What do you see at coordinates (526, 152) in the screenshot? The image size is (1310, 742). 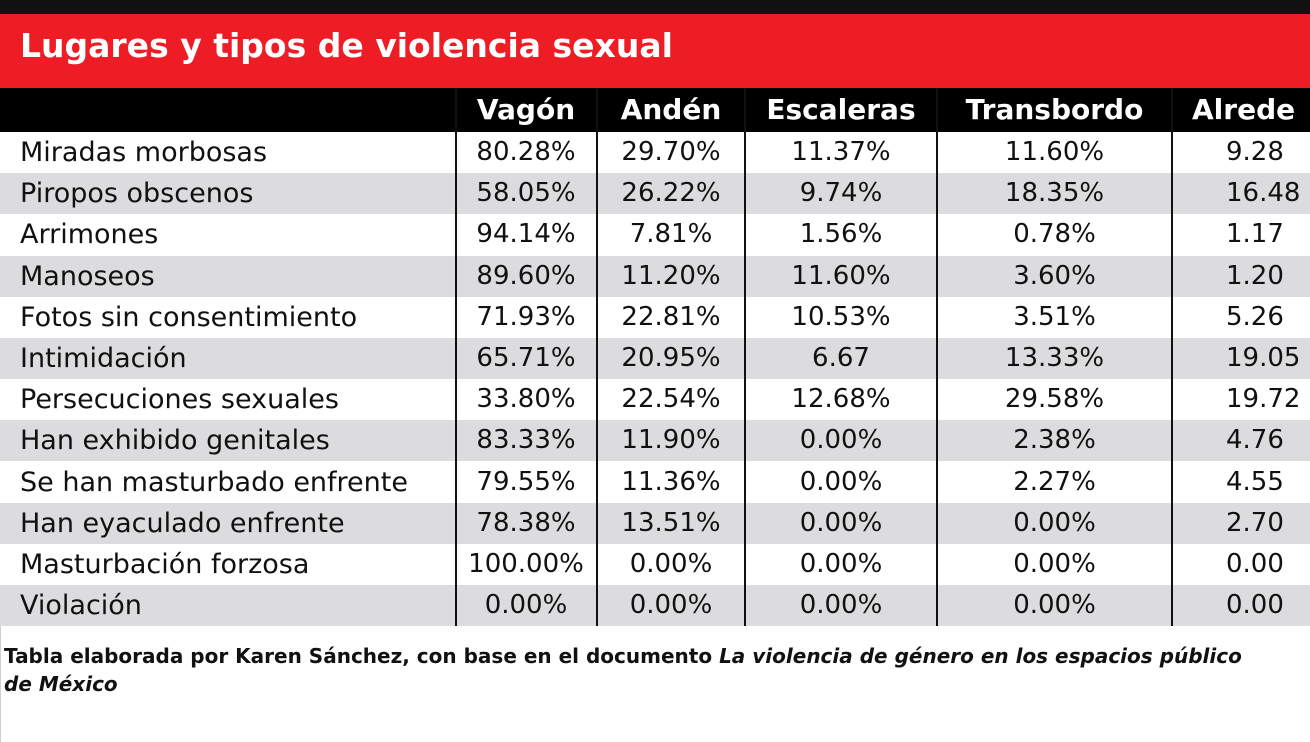 I see `table-cell: 80.28%` at bounding box center [526, 152].